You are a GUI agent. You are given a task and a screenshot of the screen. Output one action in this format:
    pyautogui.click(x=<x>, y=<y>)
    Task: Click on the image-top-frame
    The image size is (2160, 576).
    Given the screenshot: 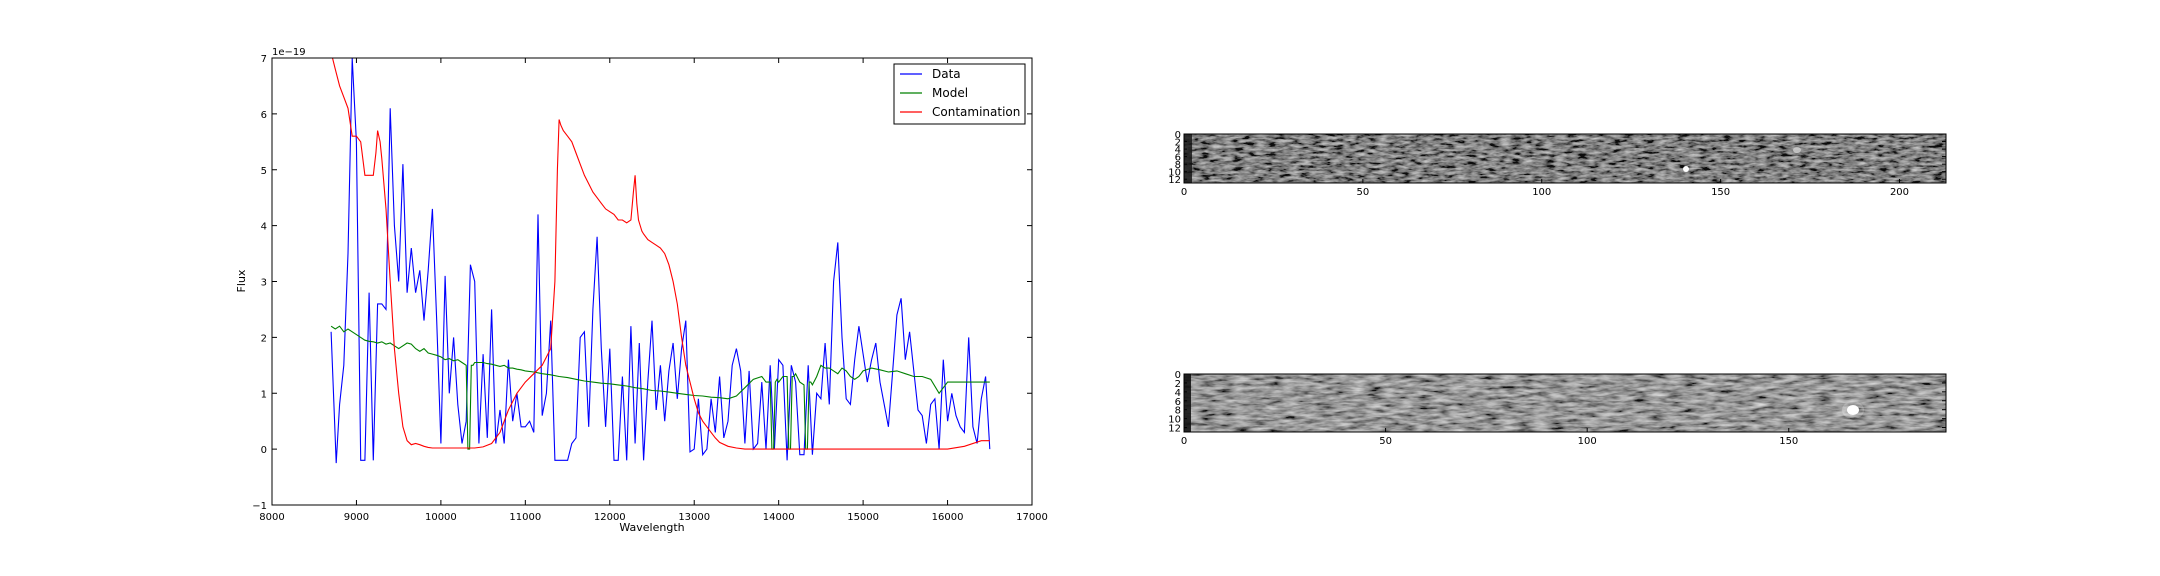 What is the action you would take?
    pyautogui.click(x=1565, y=158)
    